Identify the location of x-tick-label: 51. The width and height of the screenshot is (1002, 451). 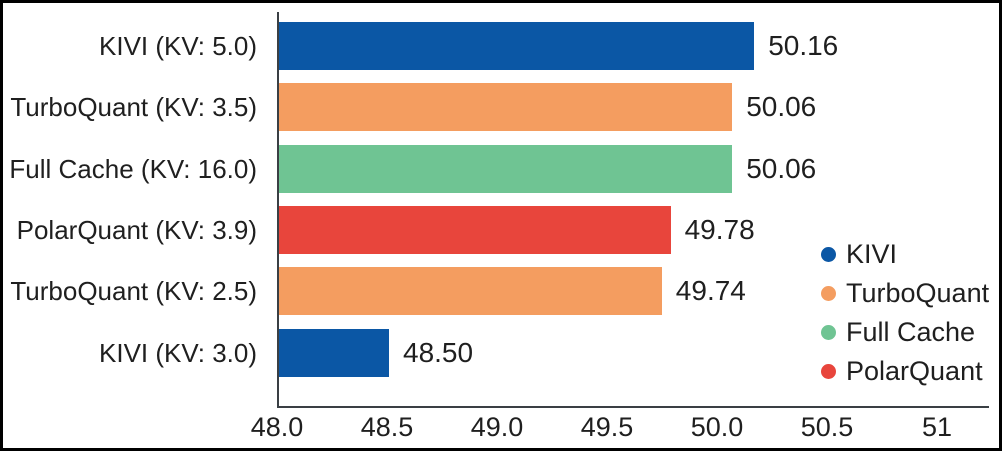
(937, 427).